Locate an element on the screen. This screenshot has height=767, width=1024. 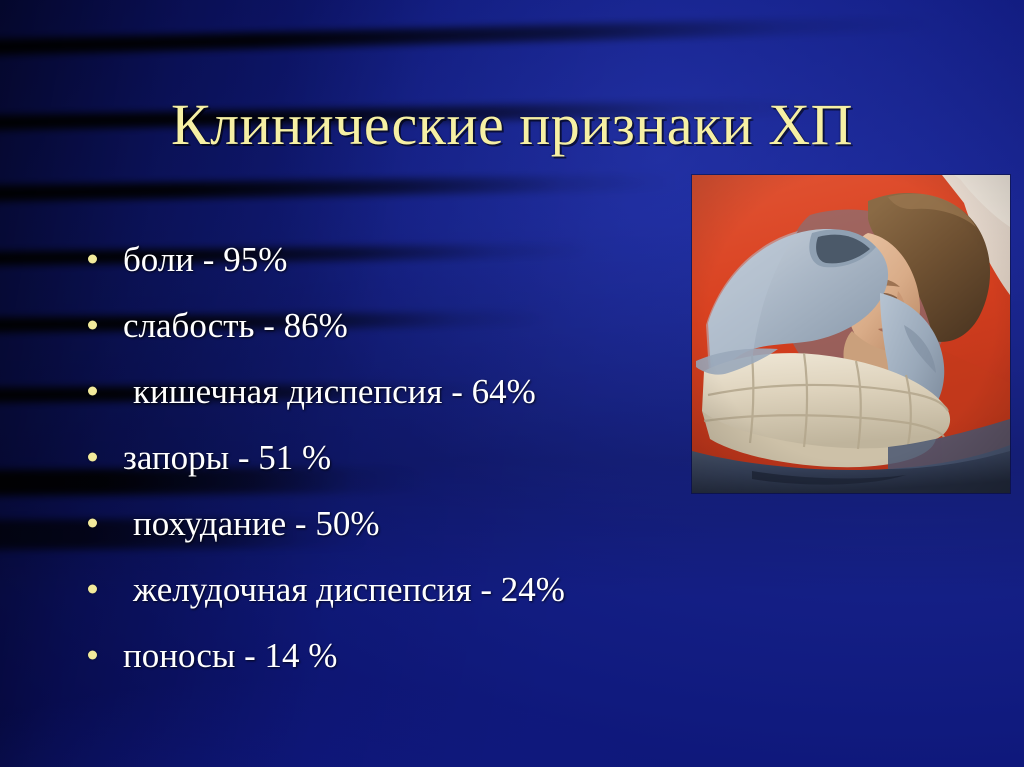
list-item: запоры - 51 % is located at coordinates (388, 457).